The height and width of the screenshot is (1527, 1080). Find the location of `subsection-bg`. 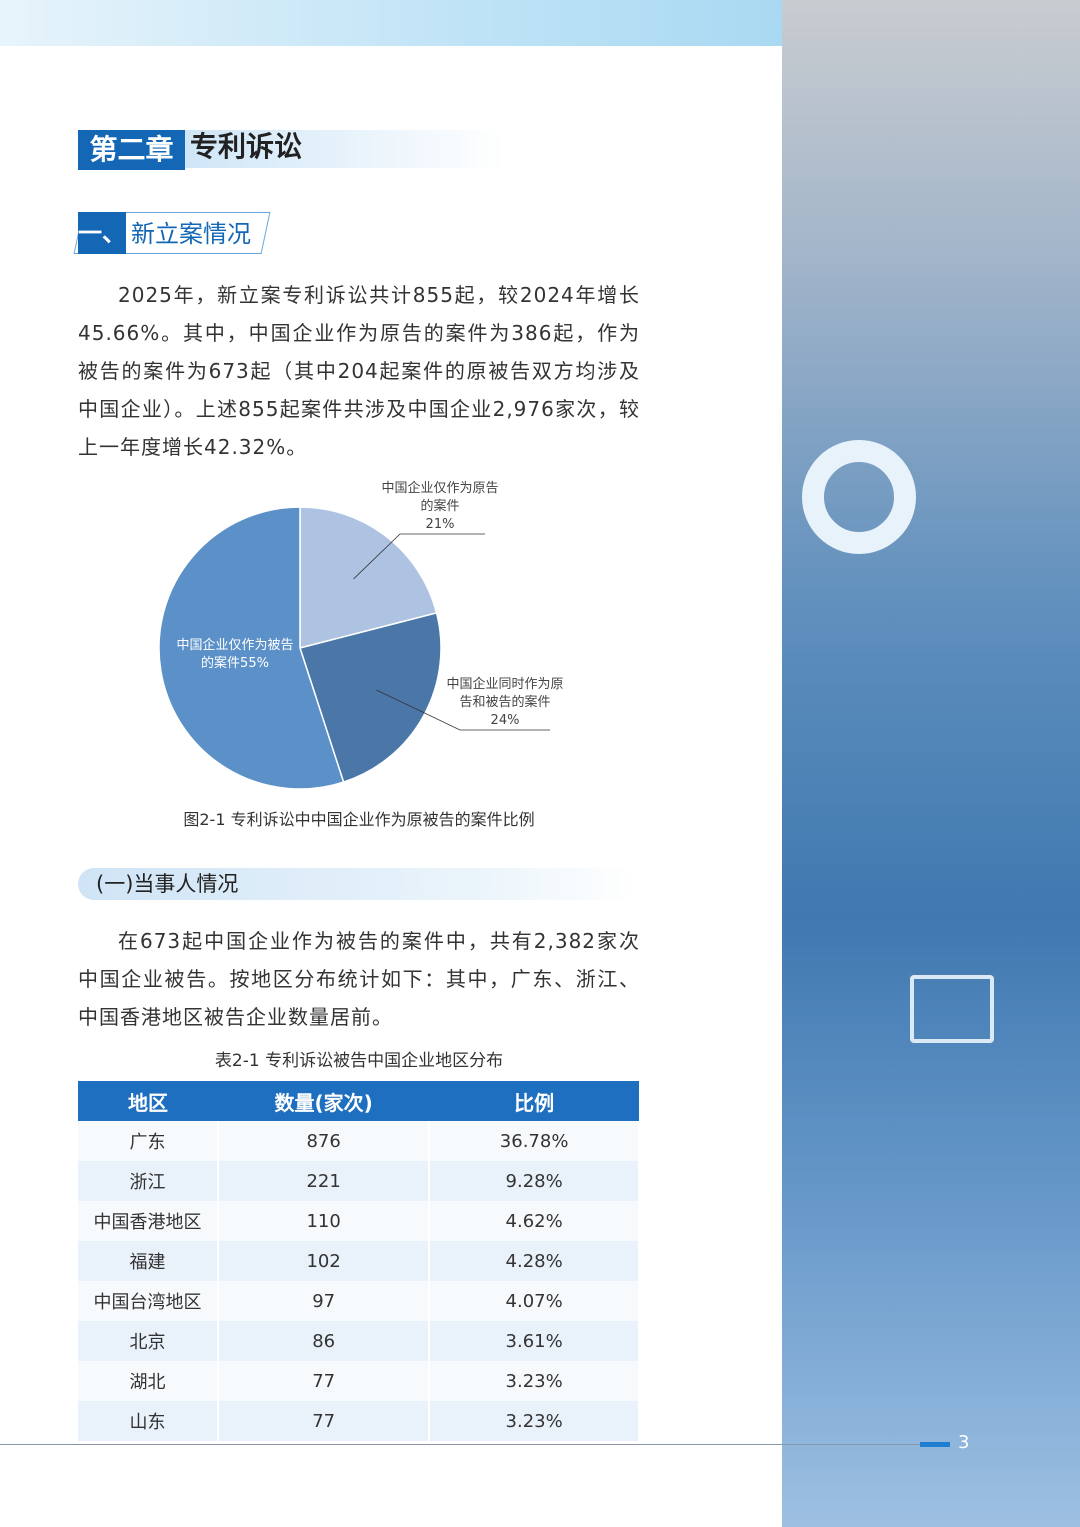

subsection-bg is located at coordinates (358, 884).